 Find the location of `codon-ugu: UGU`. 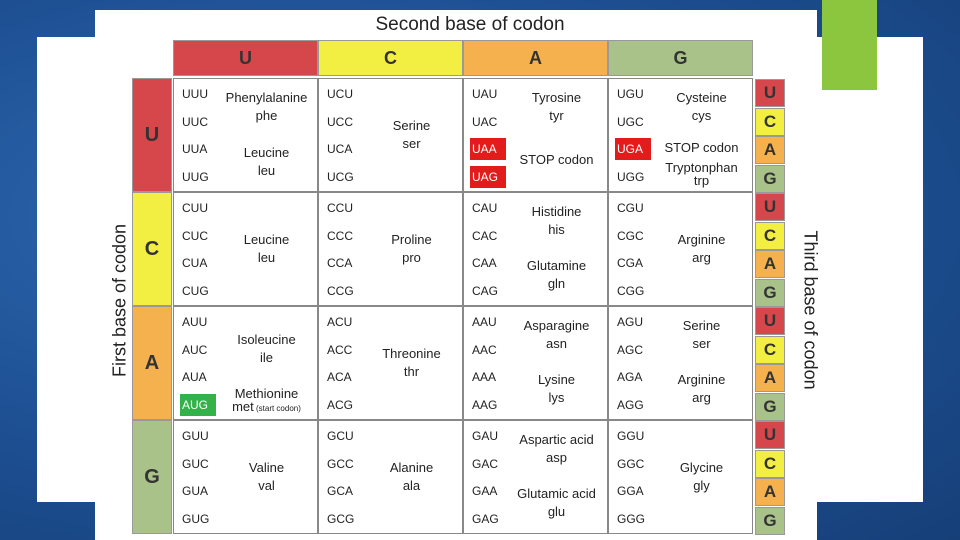

codon-ugu: UGU is located at coordinates (630, 94).